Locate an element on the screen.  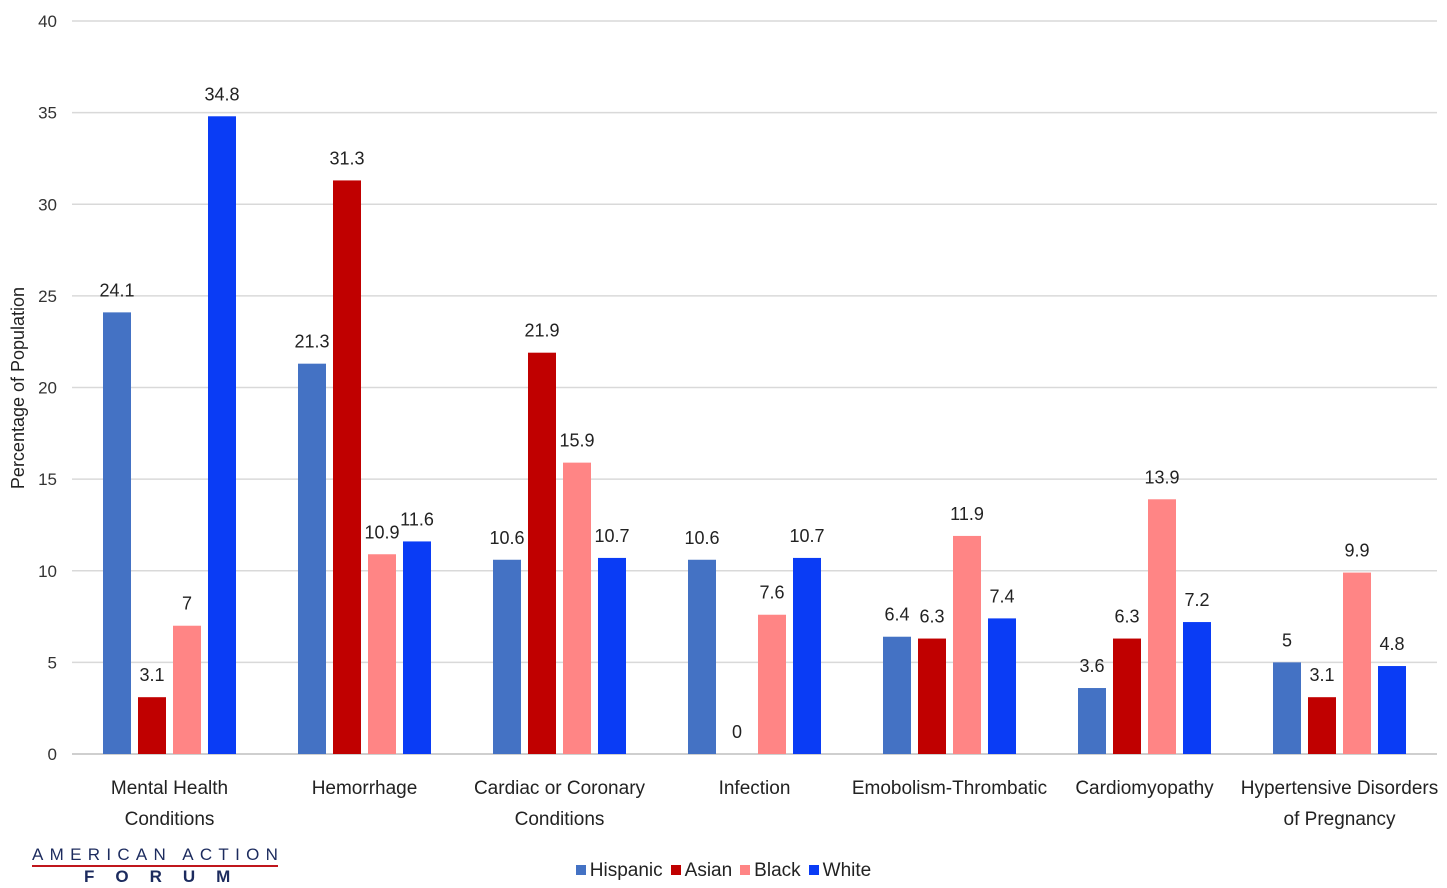
data-label: 9.9 is located at coordinates (1356, 551).